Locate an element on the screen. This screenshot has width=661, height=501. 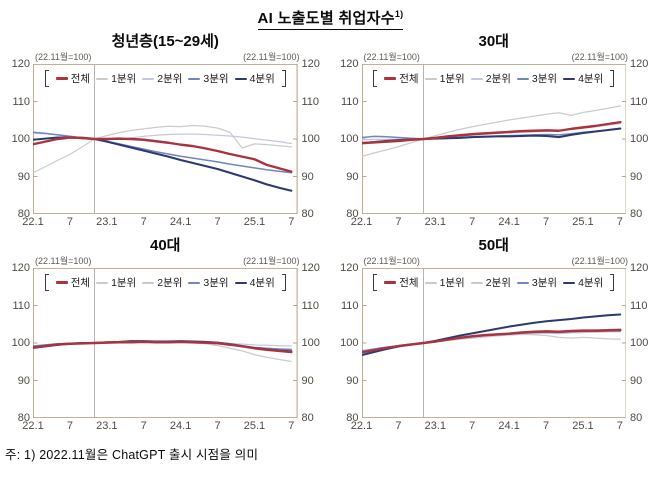
panel-title: 30대 is located at coordinates (494, 41).